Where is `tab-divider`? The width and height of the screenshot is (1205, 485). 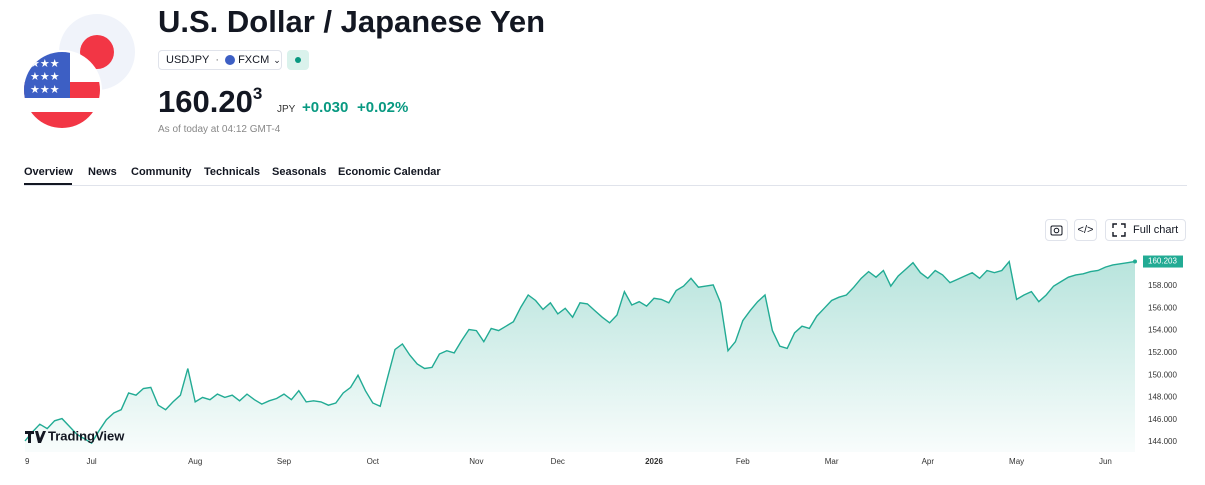 tab-divider is located at coordinates (605, 185).